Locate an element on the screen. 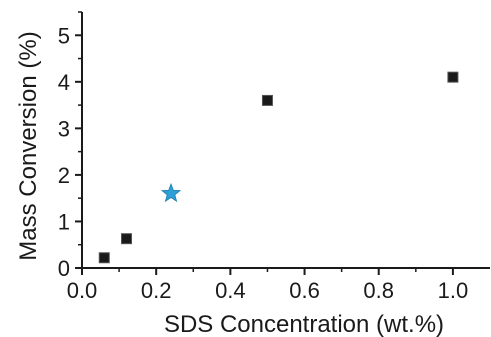 Image resolution: width=491 pixels, height=337 pixels. y-tick-label: 3 is located at coordinates (64, 128).